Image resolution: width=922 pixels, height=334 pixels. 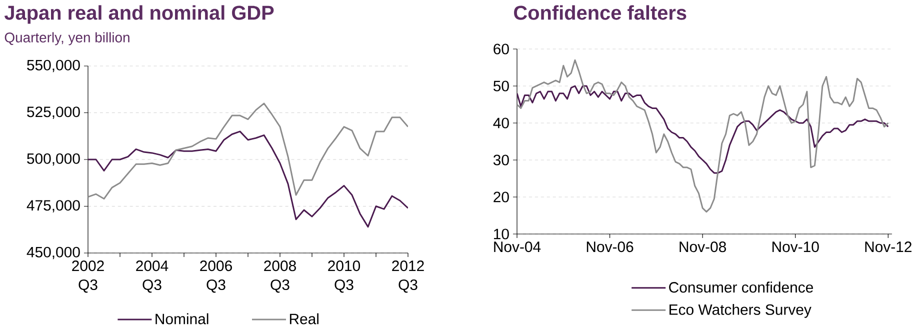 I want to click on x-tick-label: Nov-08, so click(x=703, y=247).